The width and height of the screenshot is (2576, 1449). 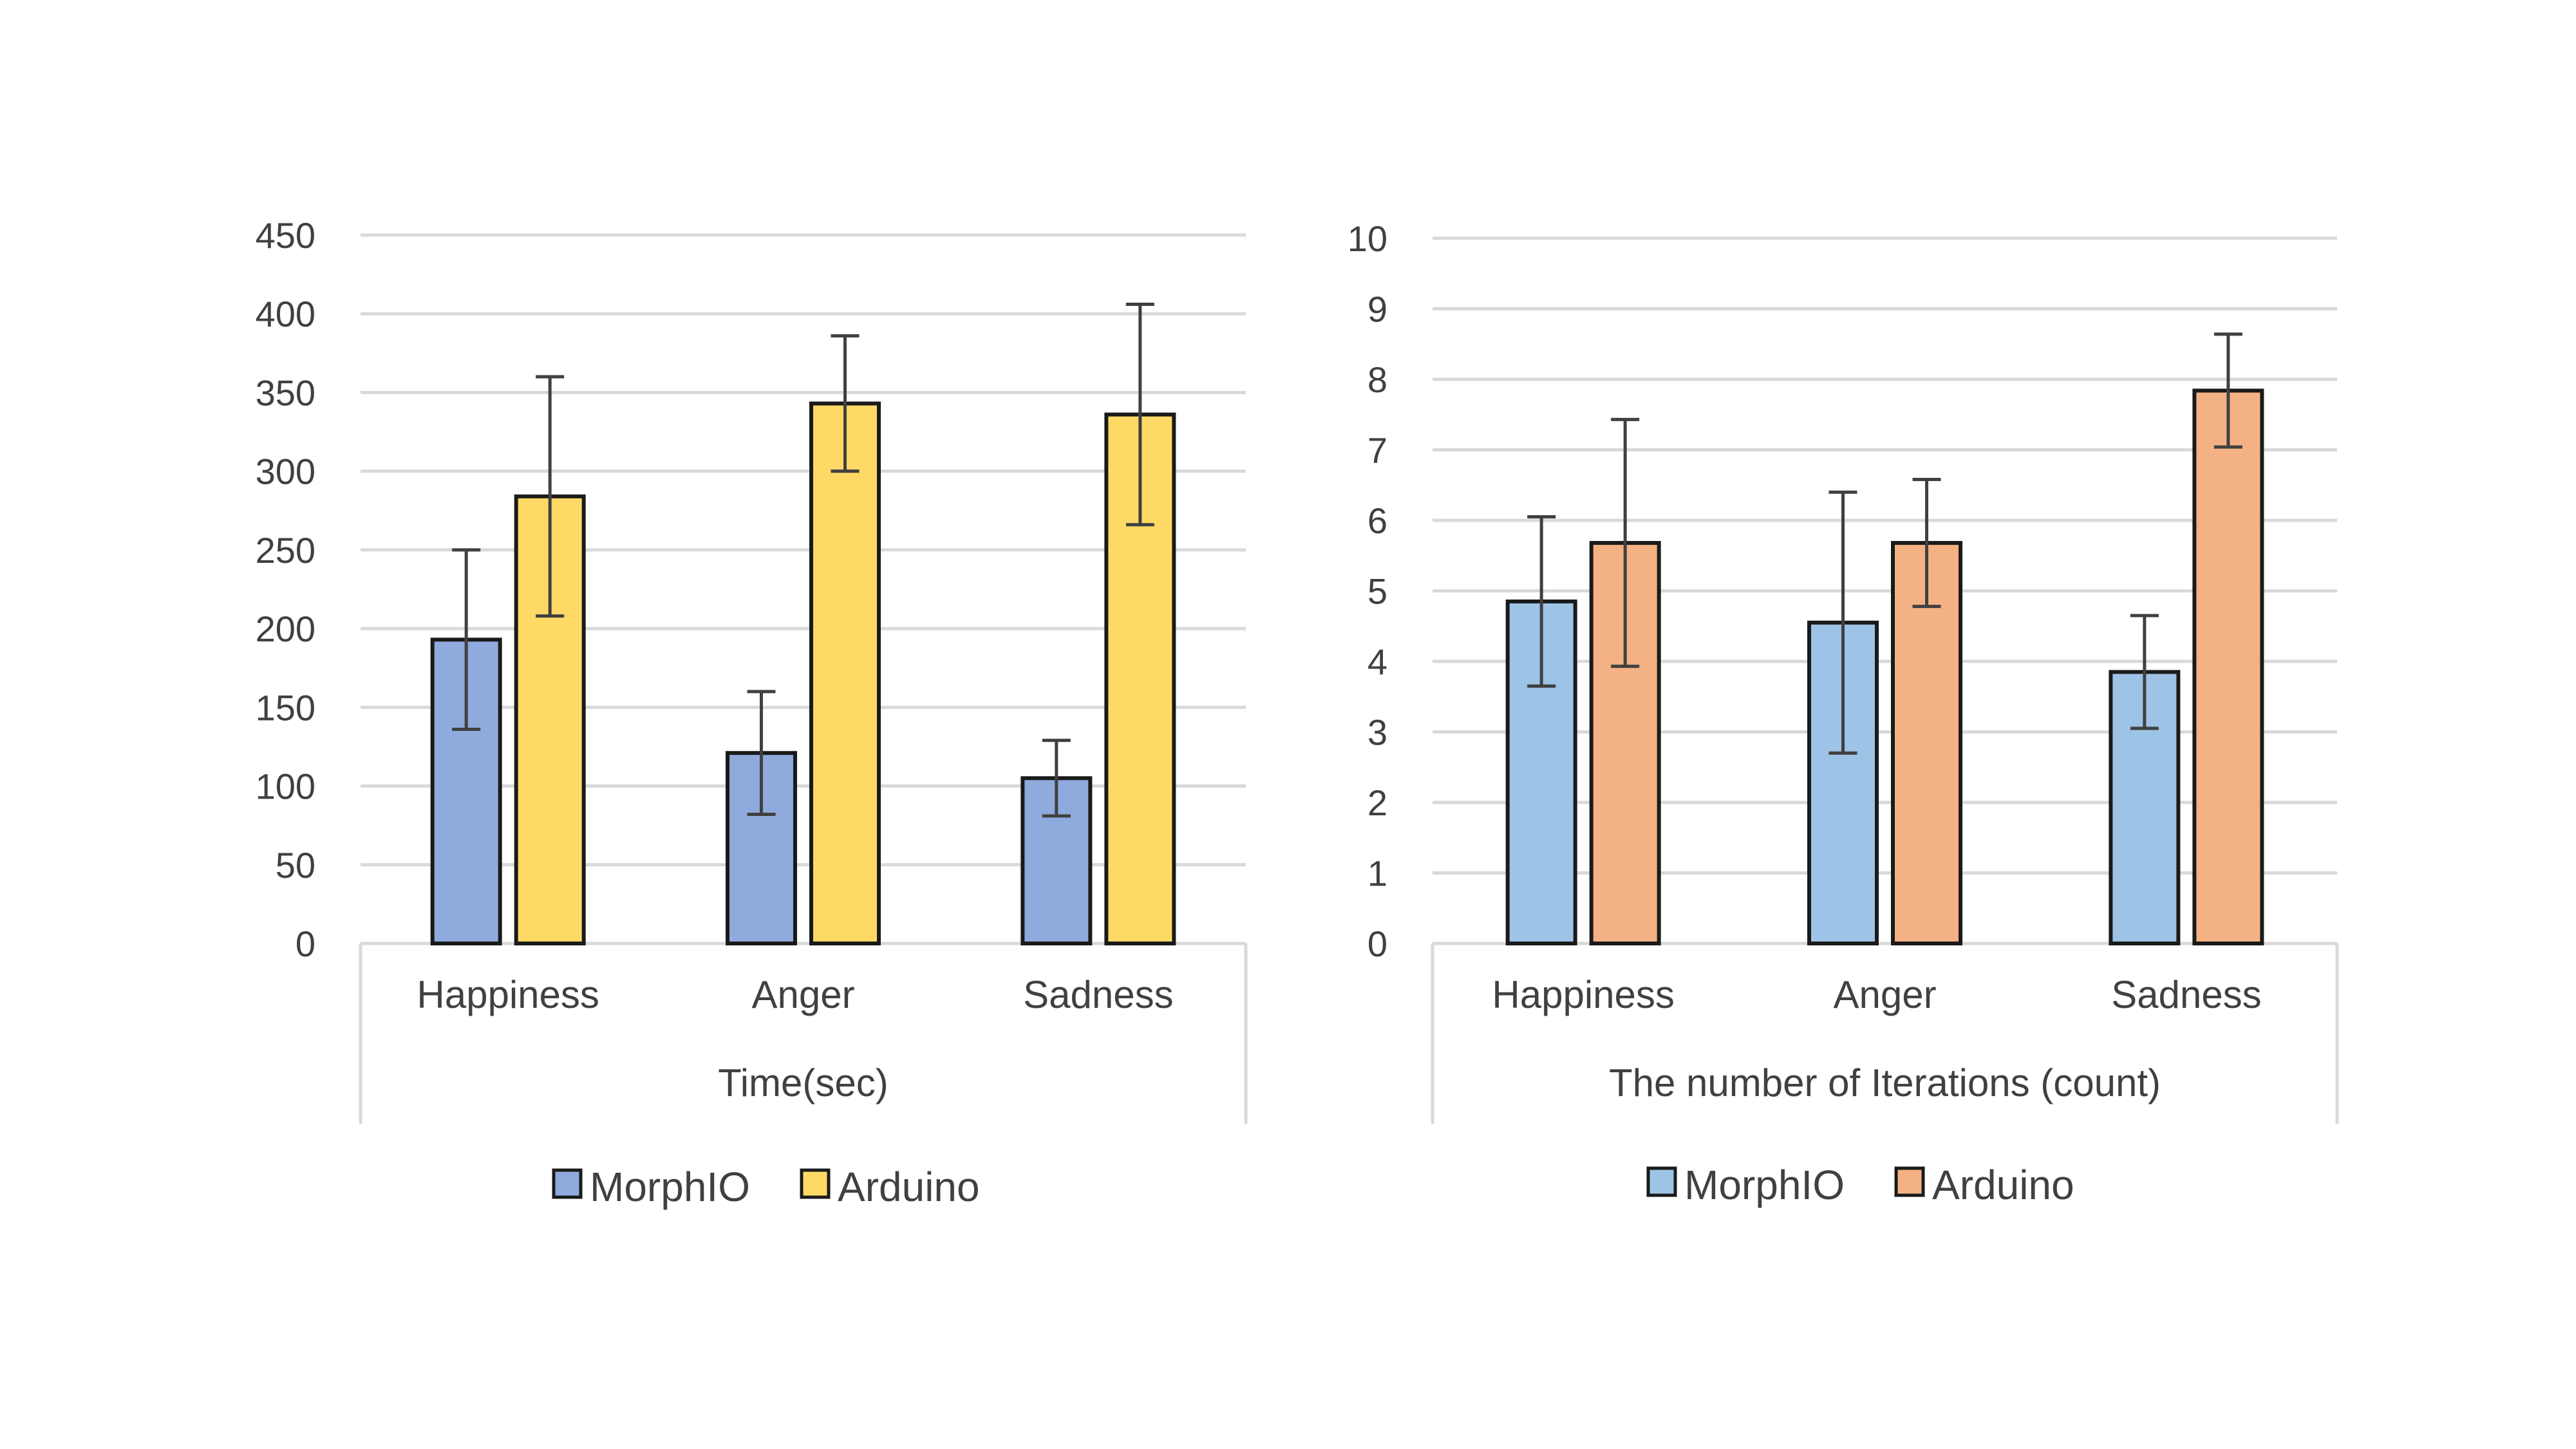 I want to click on y-tick-label: 100, so click(x=285, y=786).